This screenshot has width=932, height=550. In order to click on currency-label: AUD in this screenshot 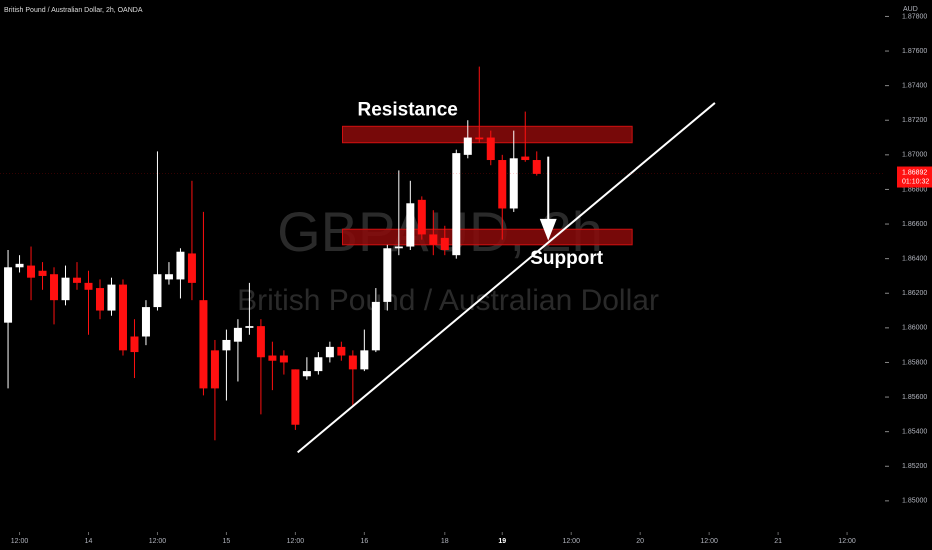, I will do `click(910, 9)`.